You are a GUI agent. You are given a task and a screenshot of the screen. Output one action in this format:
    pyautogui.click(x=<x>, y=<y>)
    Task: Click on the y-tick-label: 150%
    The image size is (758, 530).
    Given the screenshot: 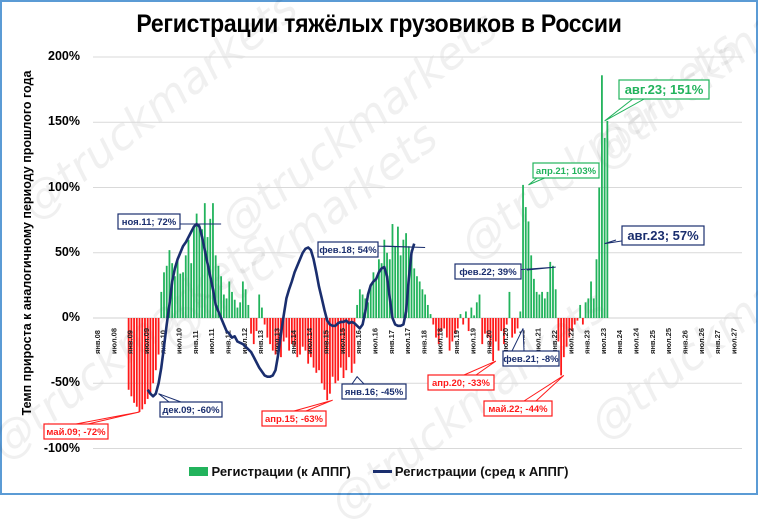 What is the action you would take?
    pyautogui.click(x=64, y=121)
    